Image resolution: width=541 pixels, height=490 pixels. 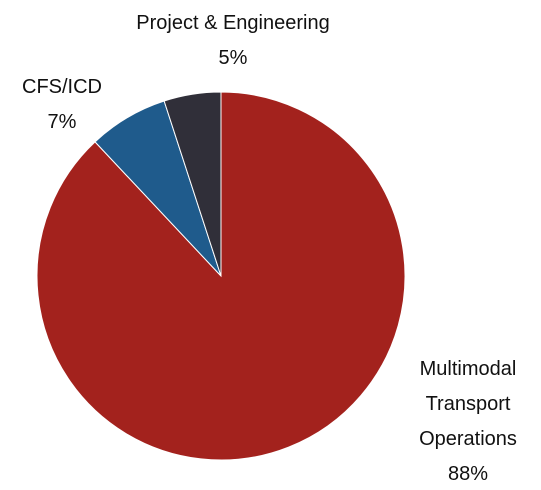 What do you see at coordinates (62, 105) in the screenshot?
I see `slice-label: CFS/ICD 7%` at bounding box center [62, 105].